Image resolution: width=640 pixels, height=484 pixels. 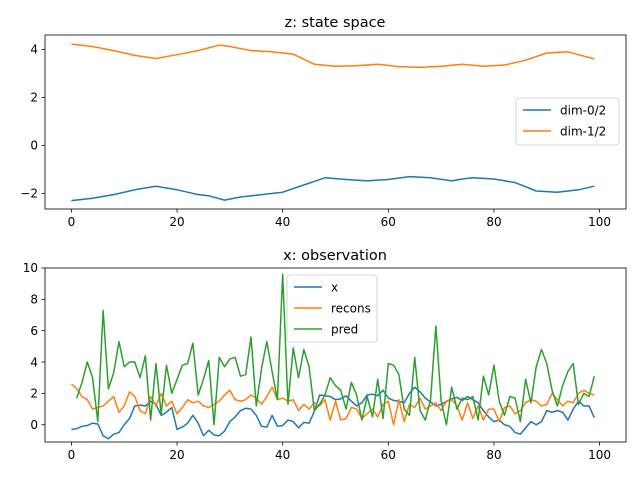 What do you see at coordinates (335, 23) in the screenshot?
I see `subplot-title-state-space: z: state space` at bounding box center [335, 23].